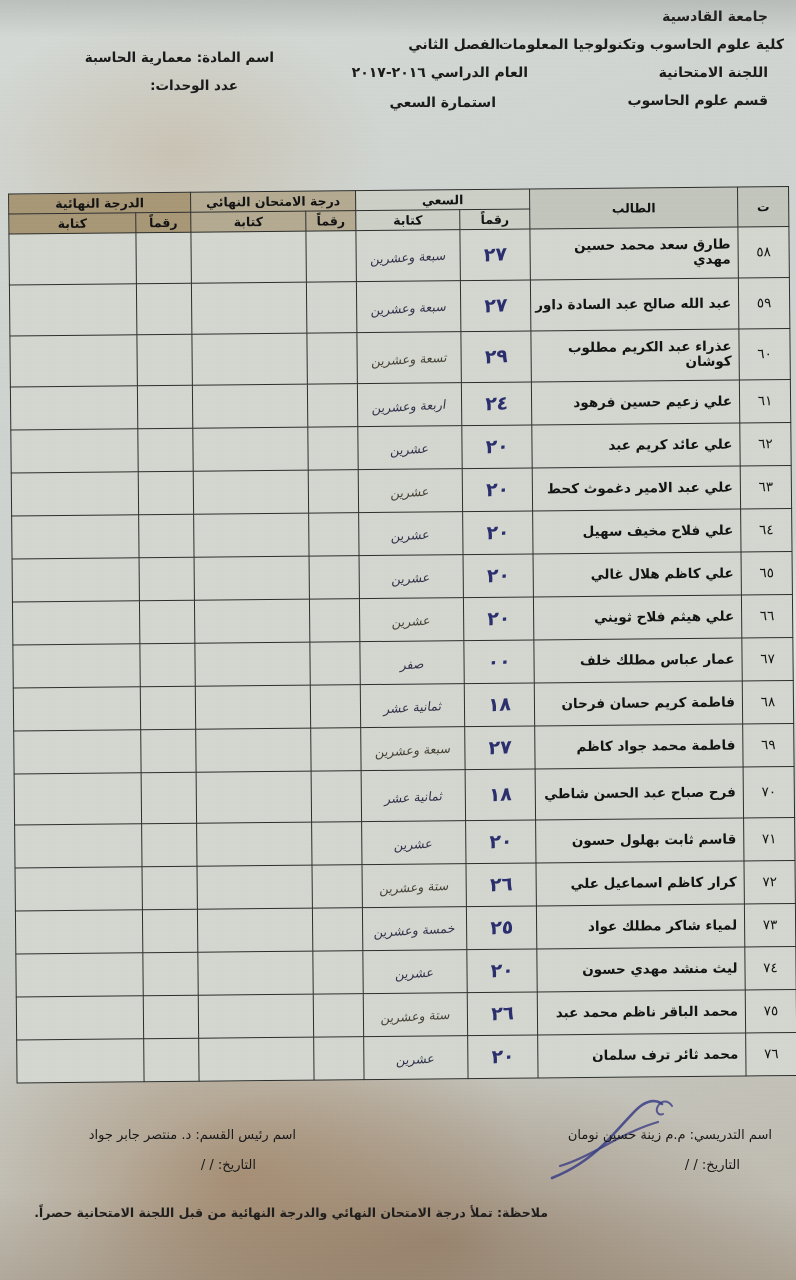 Image resolution: width=796 pixels, height=1280 pixels. I want to click on student-name-cell: فاطمة كريم حسان فرحان, so click(638, 704).